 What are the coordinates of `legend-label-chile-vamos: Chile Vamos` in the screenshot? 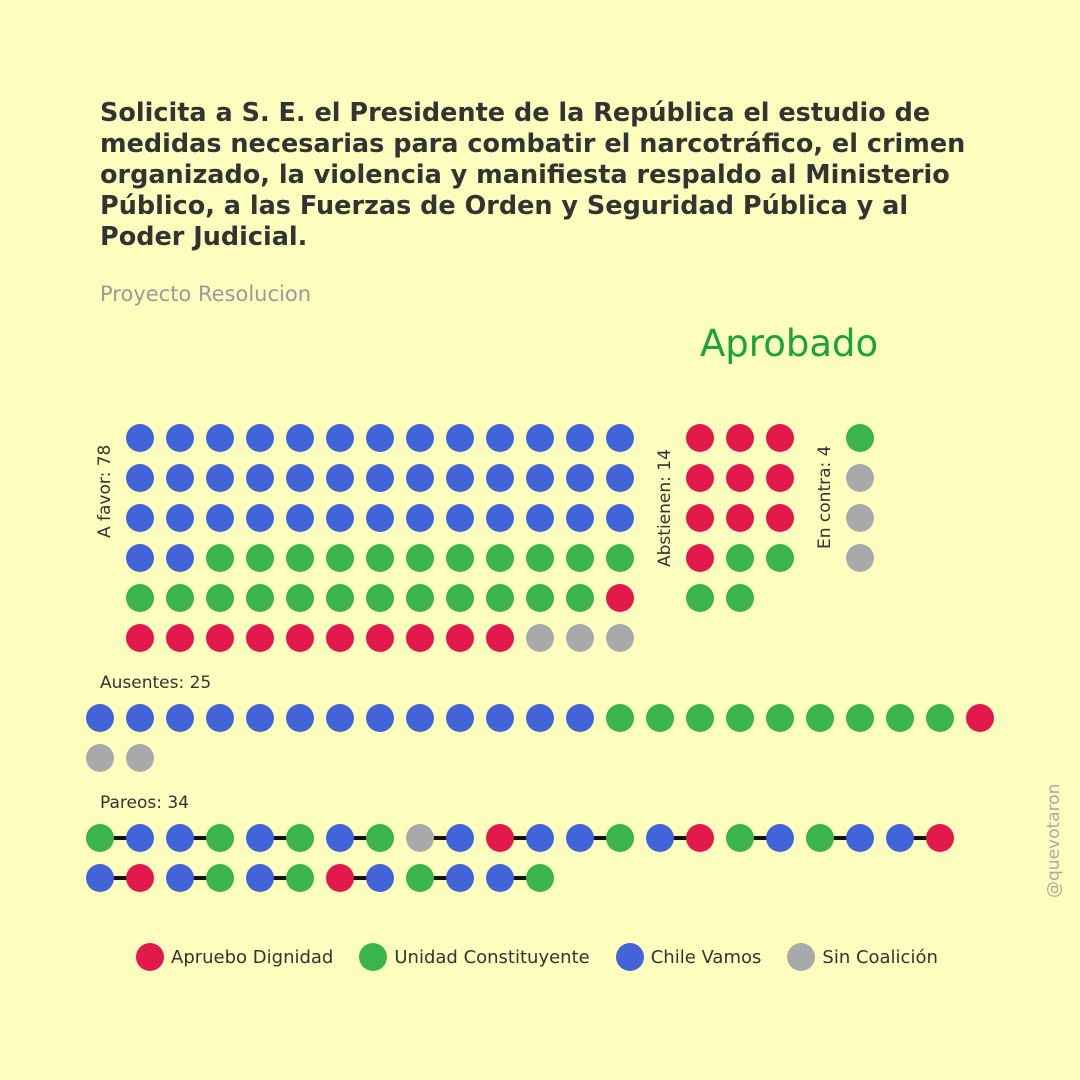 It's located at (706, 957).